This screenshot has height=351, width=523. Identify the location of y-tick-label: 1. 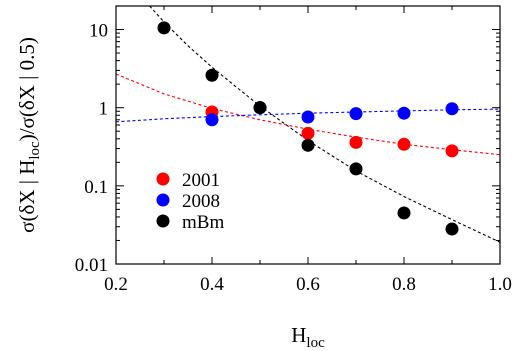
(104, 109).